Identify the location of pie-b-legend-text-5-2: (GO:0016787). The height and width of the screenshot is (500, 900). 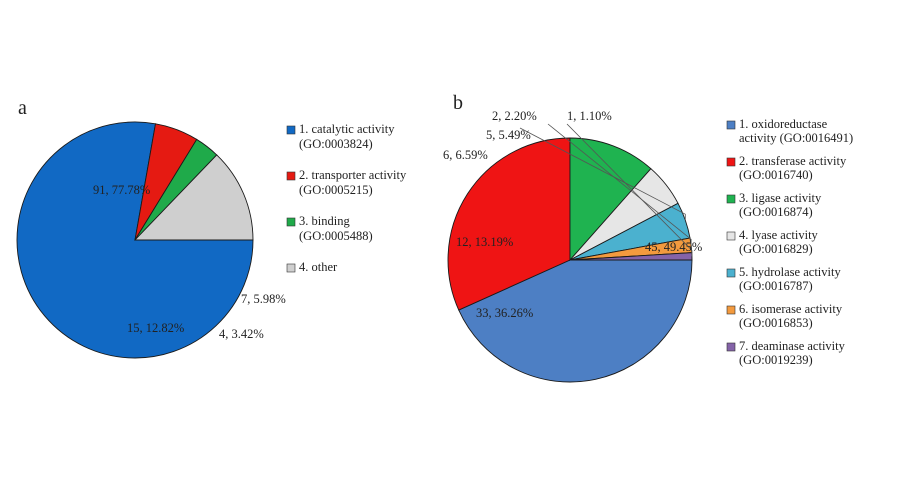
(776, 286).